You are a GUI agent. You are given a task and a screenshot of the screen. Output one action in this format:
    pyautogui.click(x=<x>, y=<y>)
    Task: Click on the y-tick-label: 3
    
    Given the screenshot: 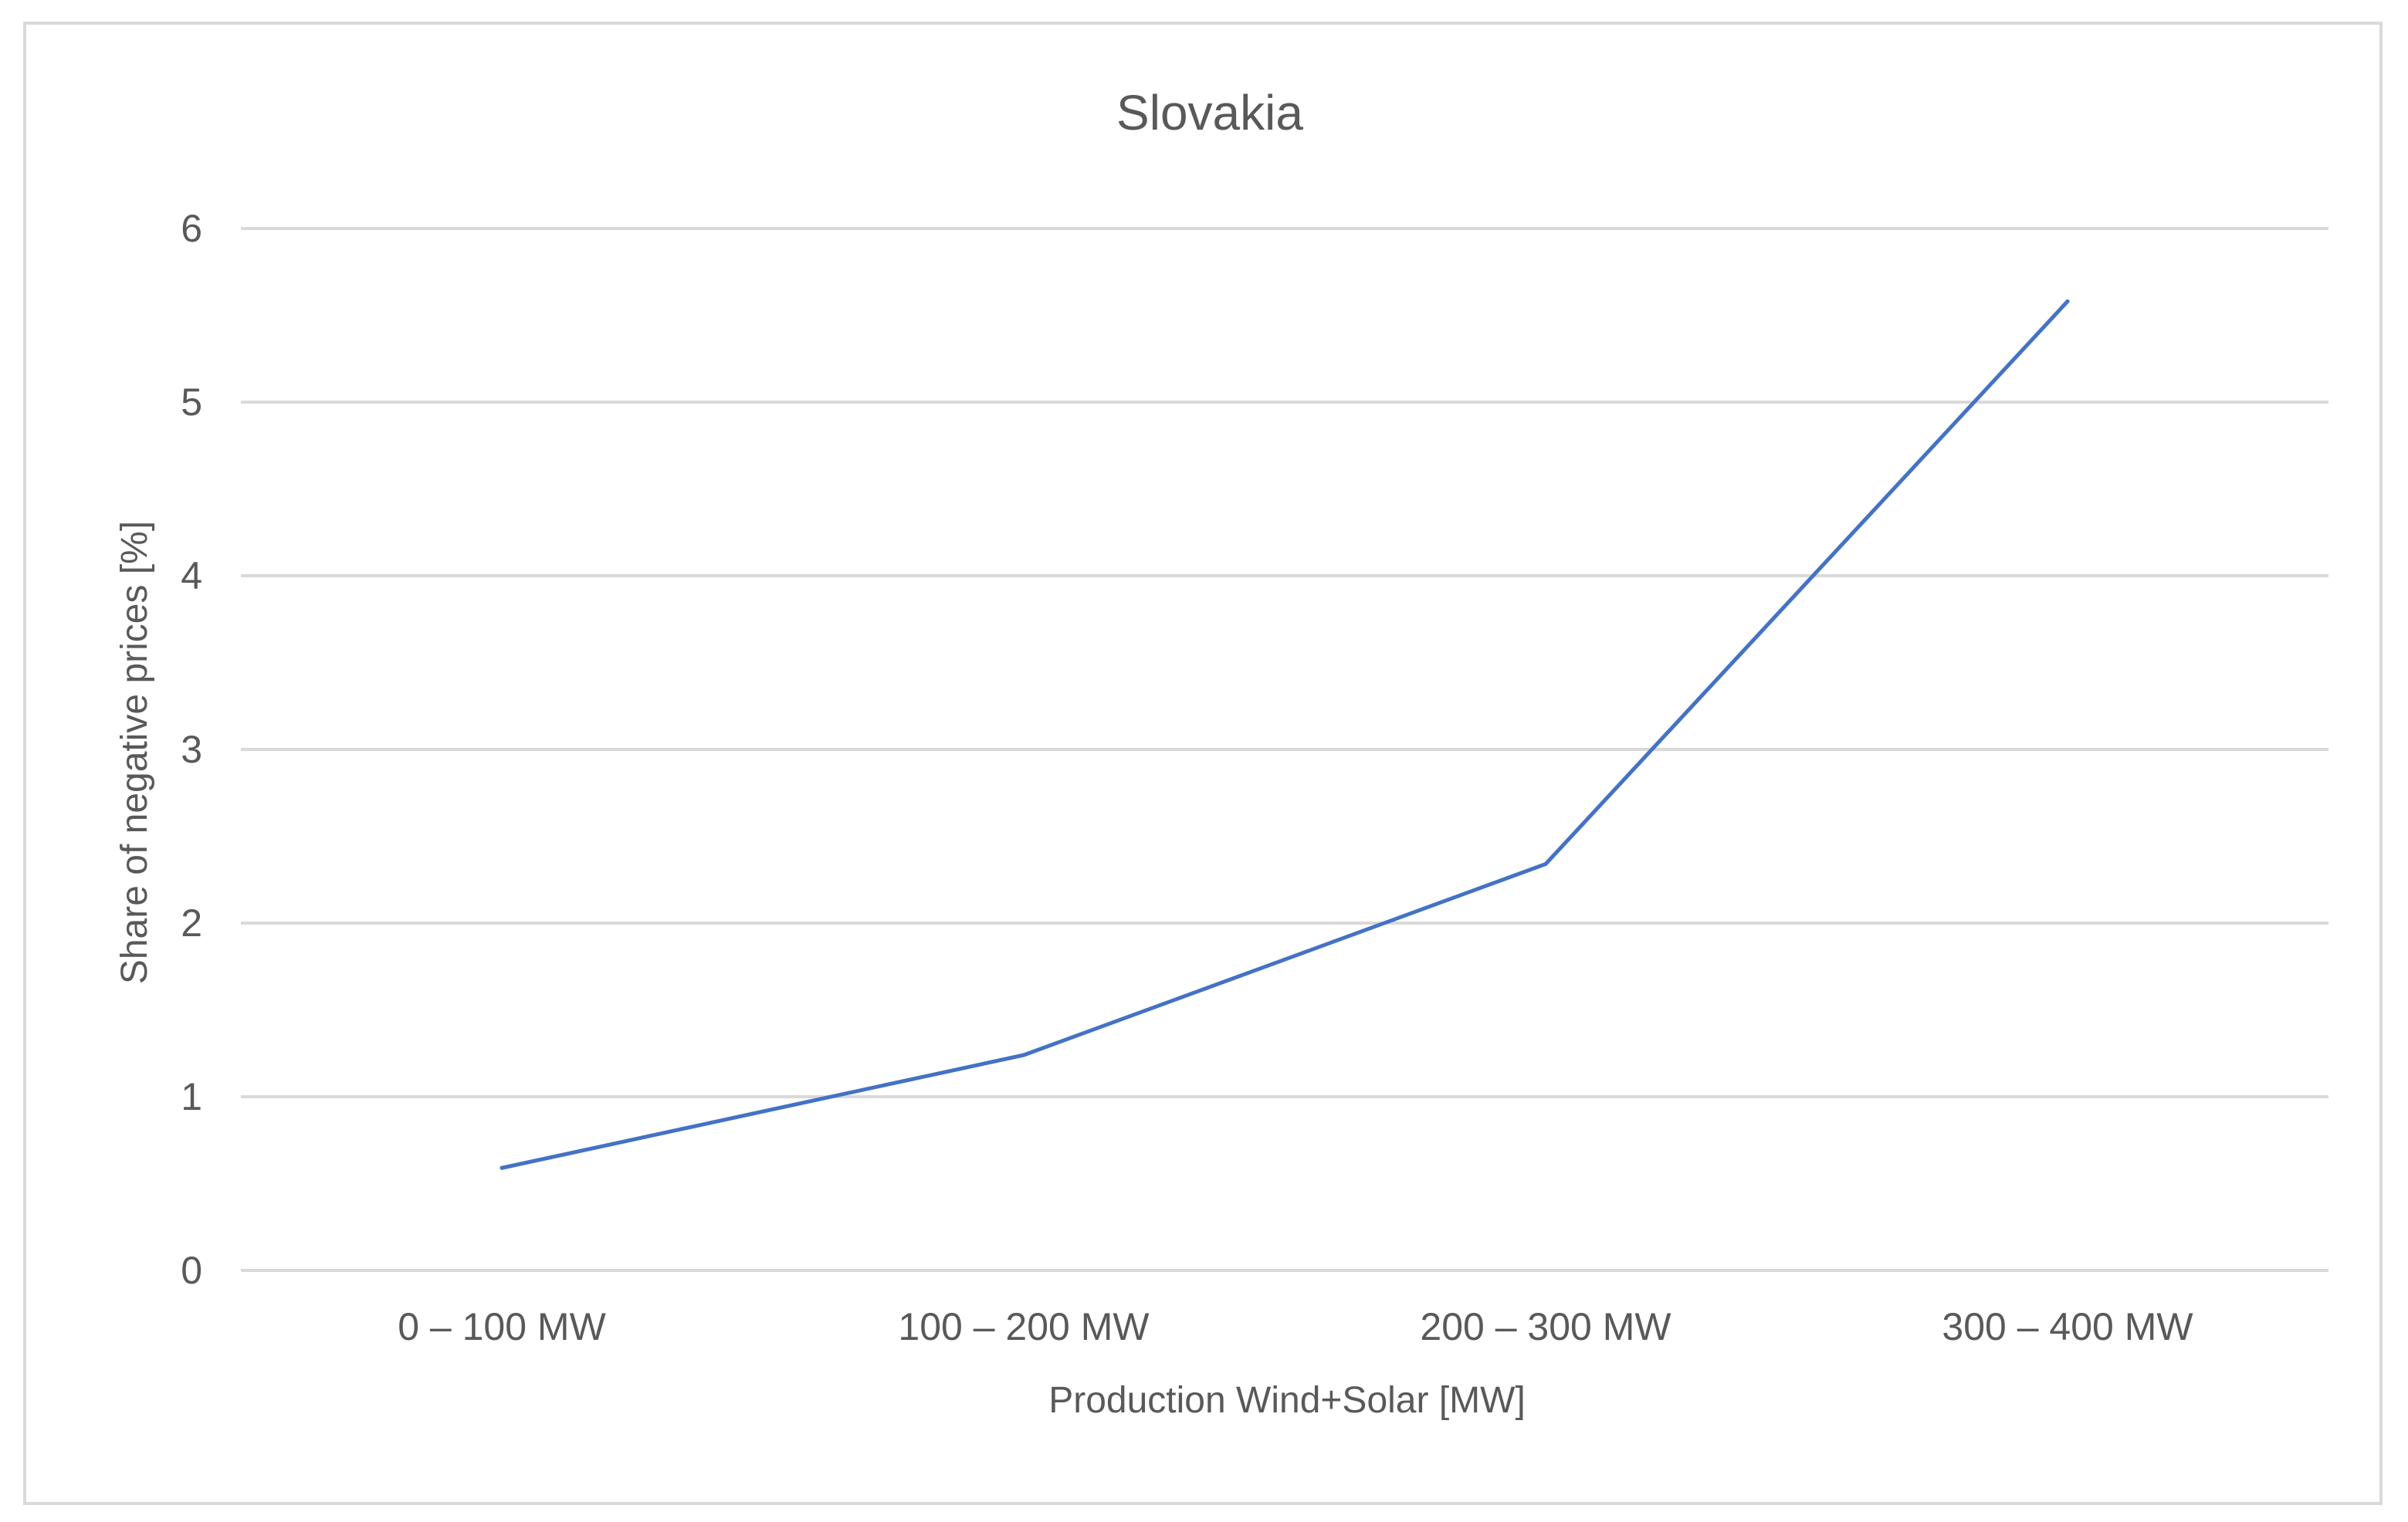 What is the action you would take?
    pyautogui.click(x=191, y=749)
    